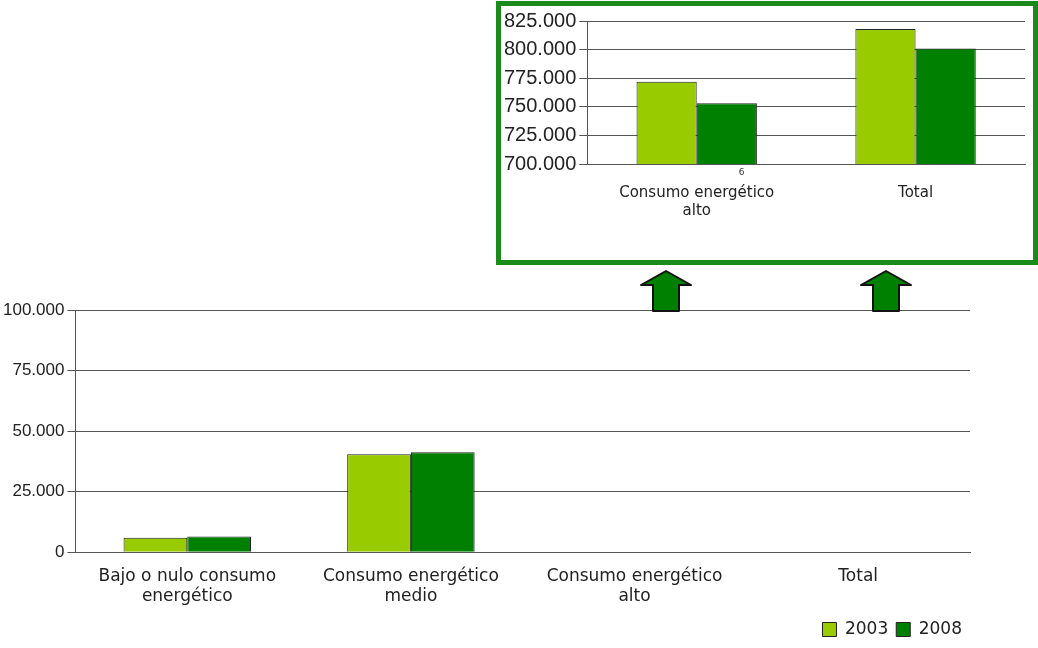 This screenshot has height=648, width=1038. I want to click on y-tick-label: 50.000, so click(38, 430).